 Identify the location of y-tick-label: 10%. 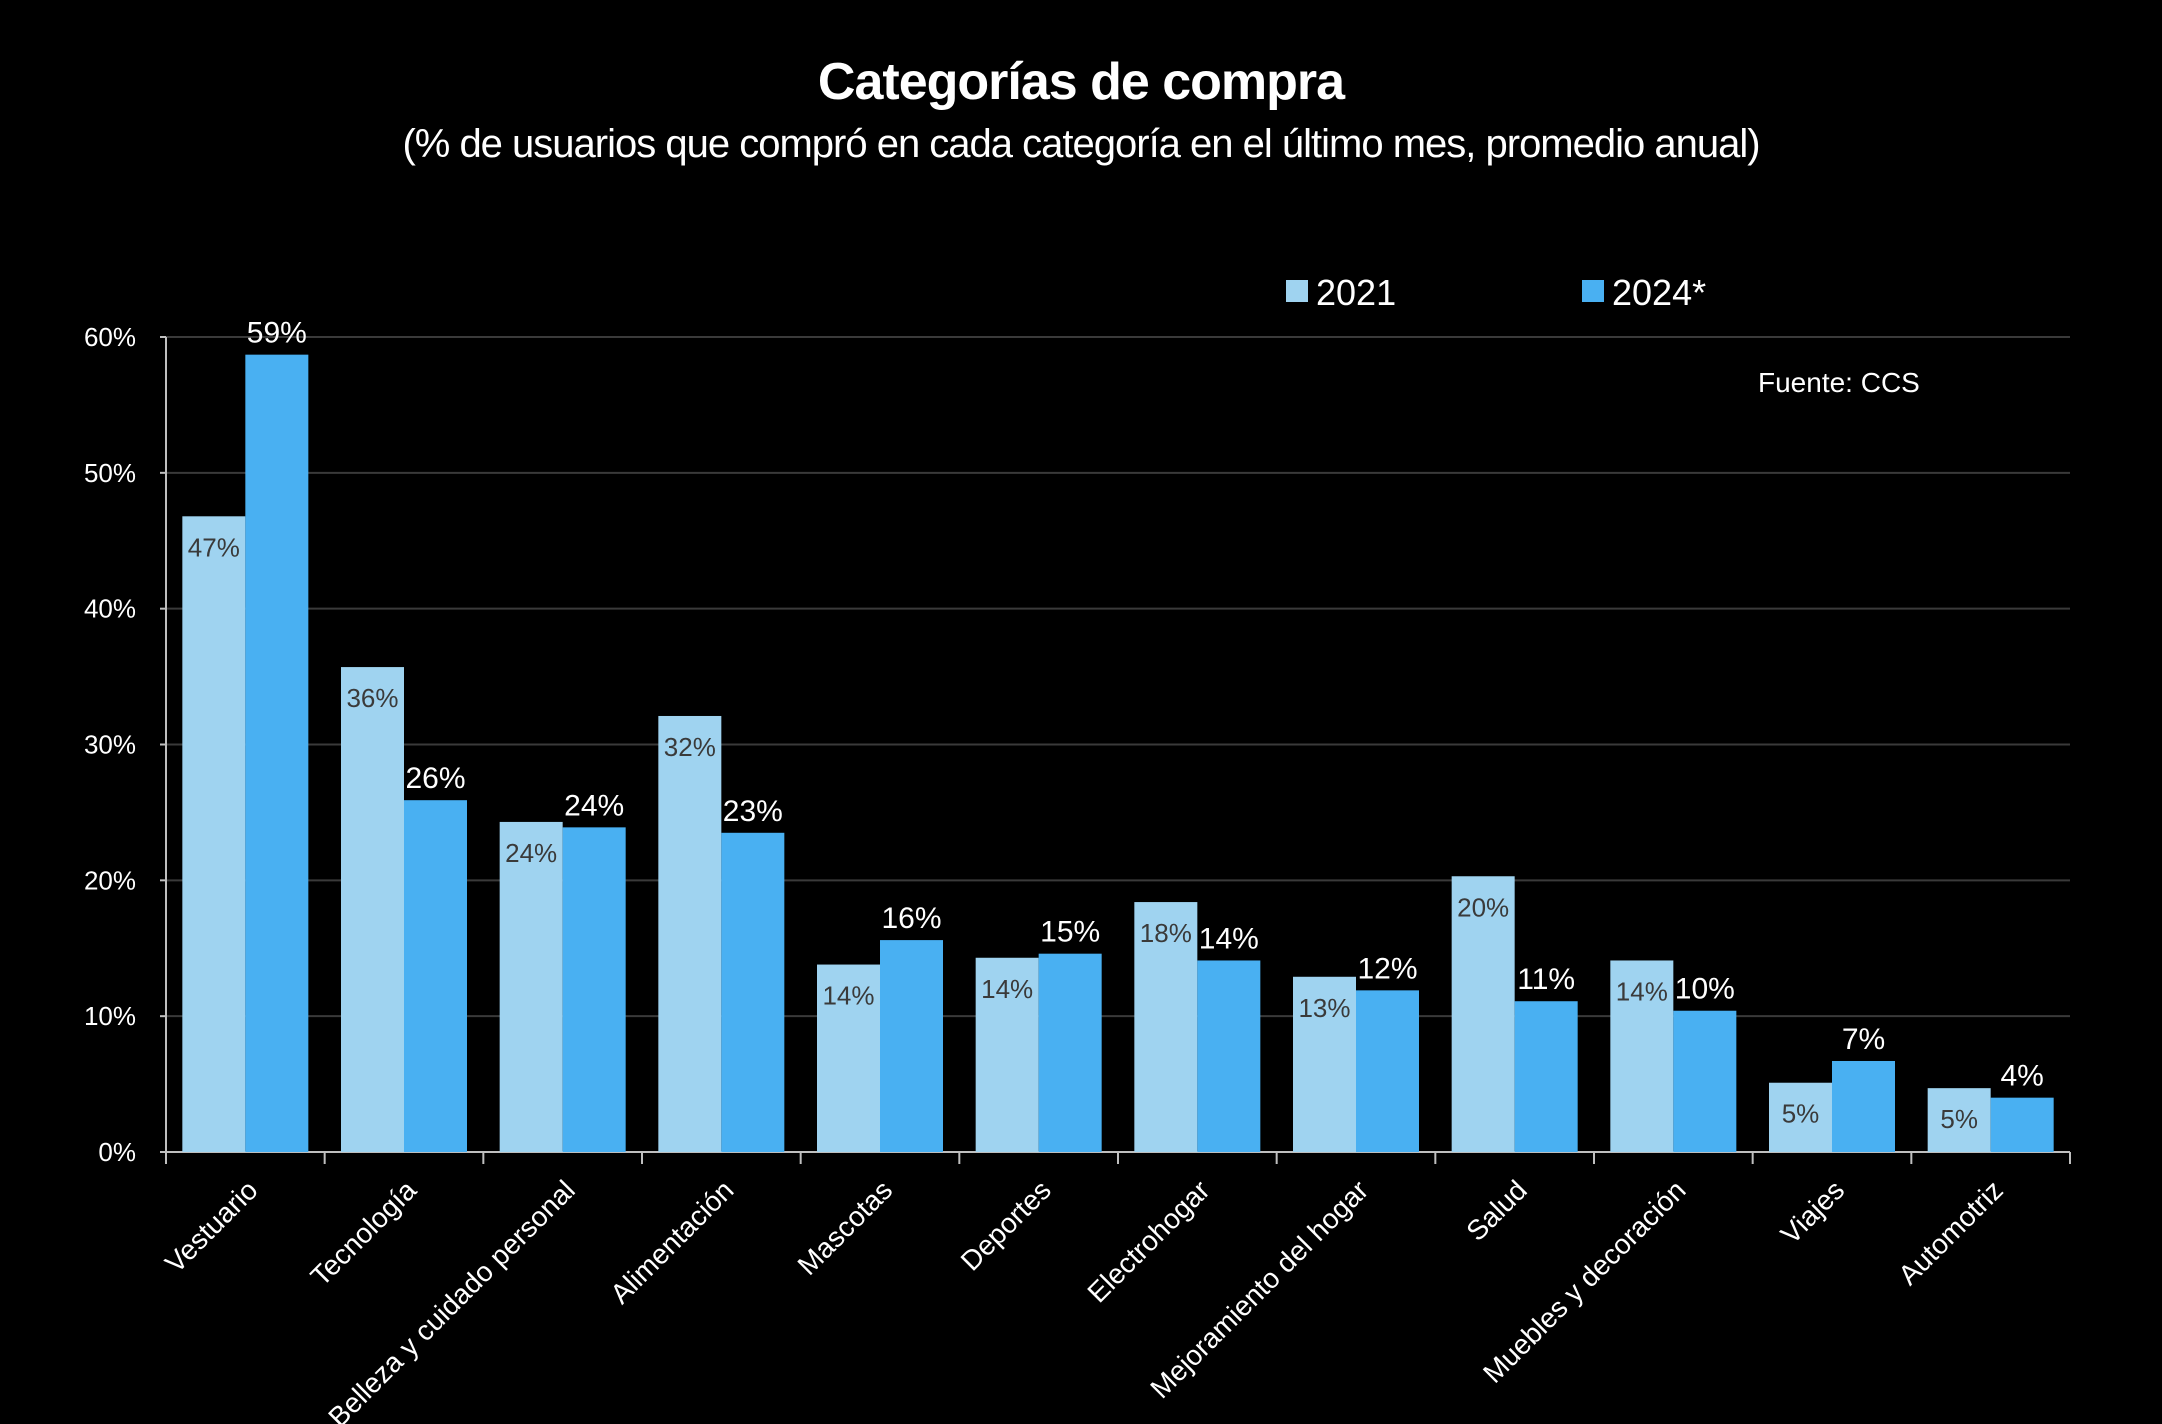
(110, 1016).